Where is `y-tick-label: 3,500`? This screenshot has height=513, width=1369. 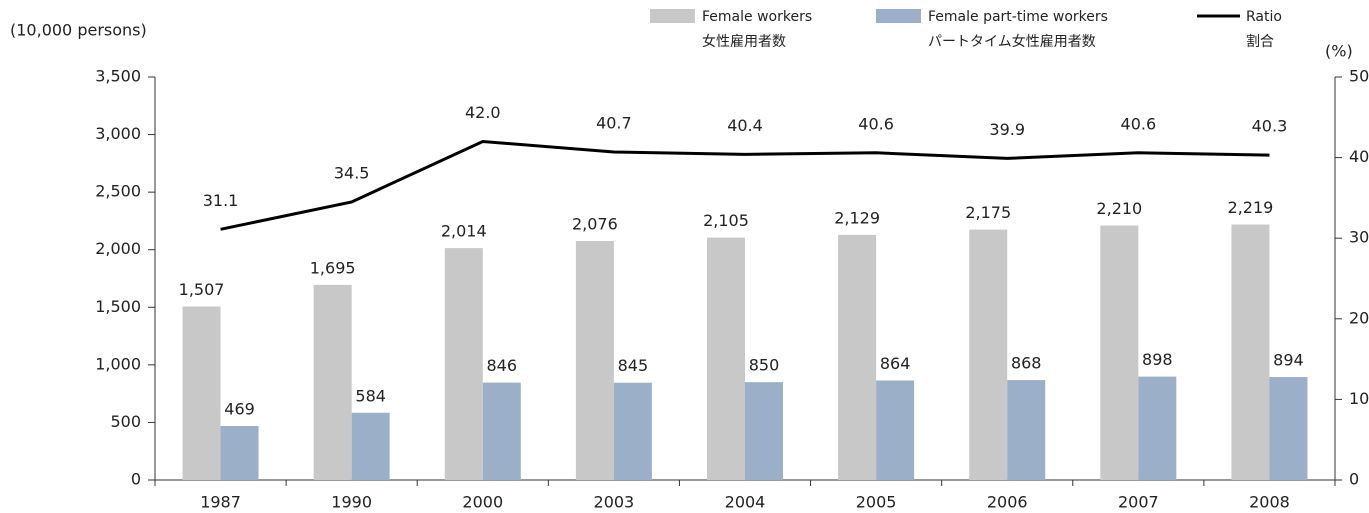
y-tick-label: 3,500 is located at coordinates (118, 76).